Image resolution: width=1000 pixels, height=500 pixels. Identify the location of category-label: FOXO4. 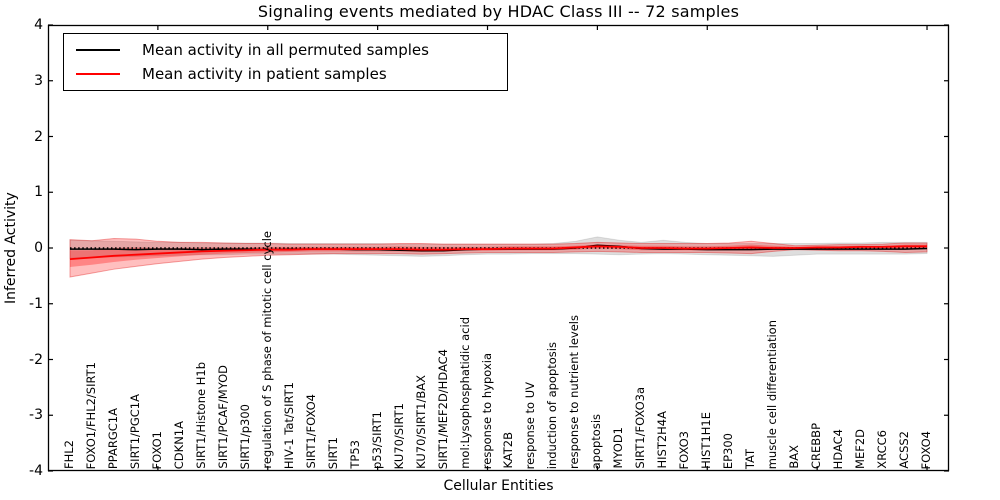
(926, 449).